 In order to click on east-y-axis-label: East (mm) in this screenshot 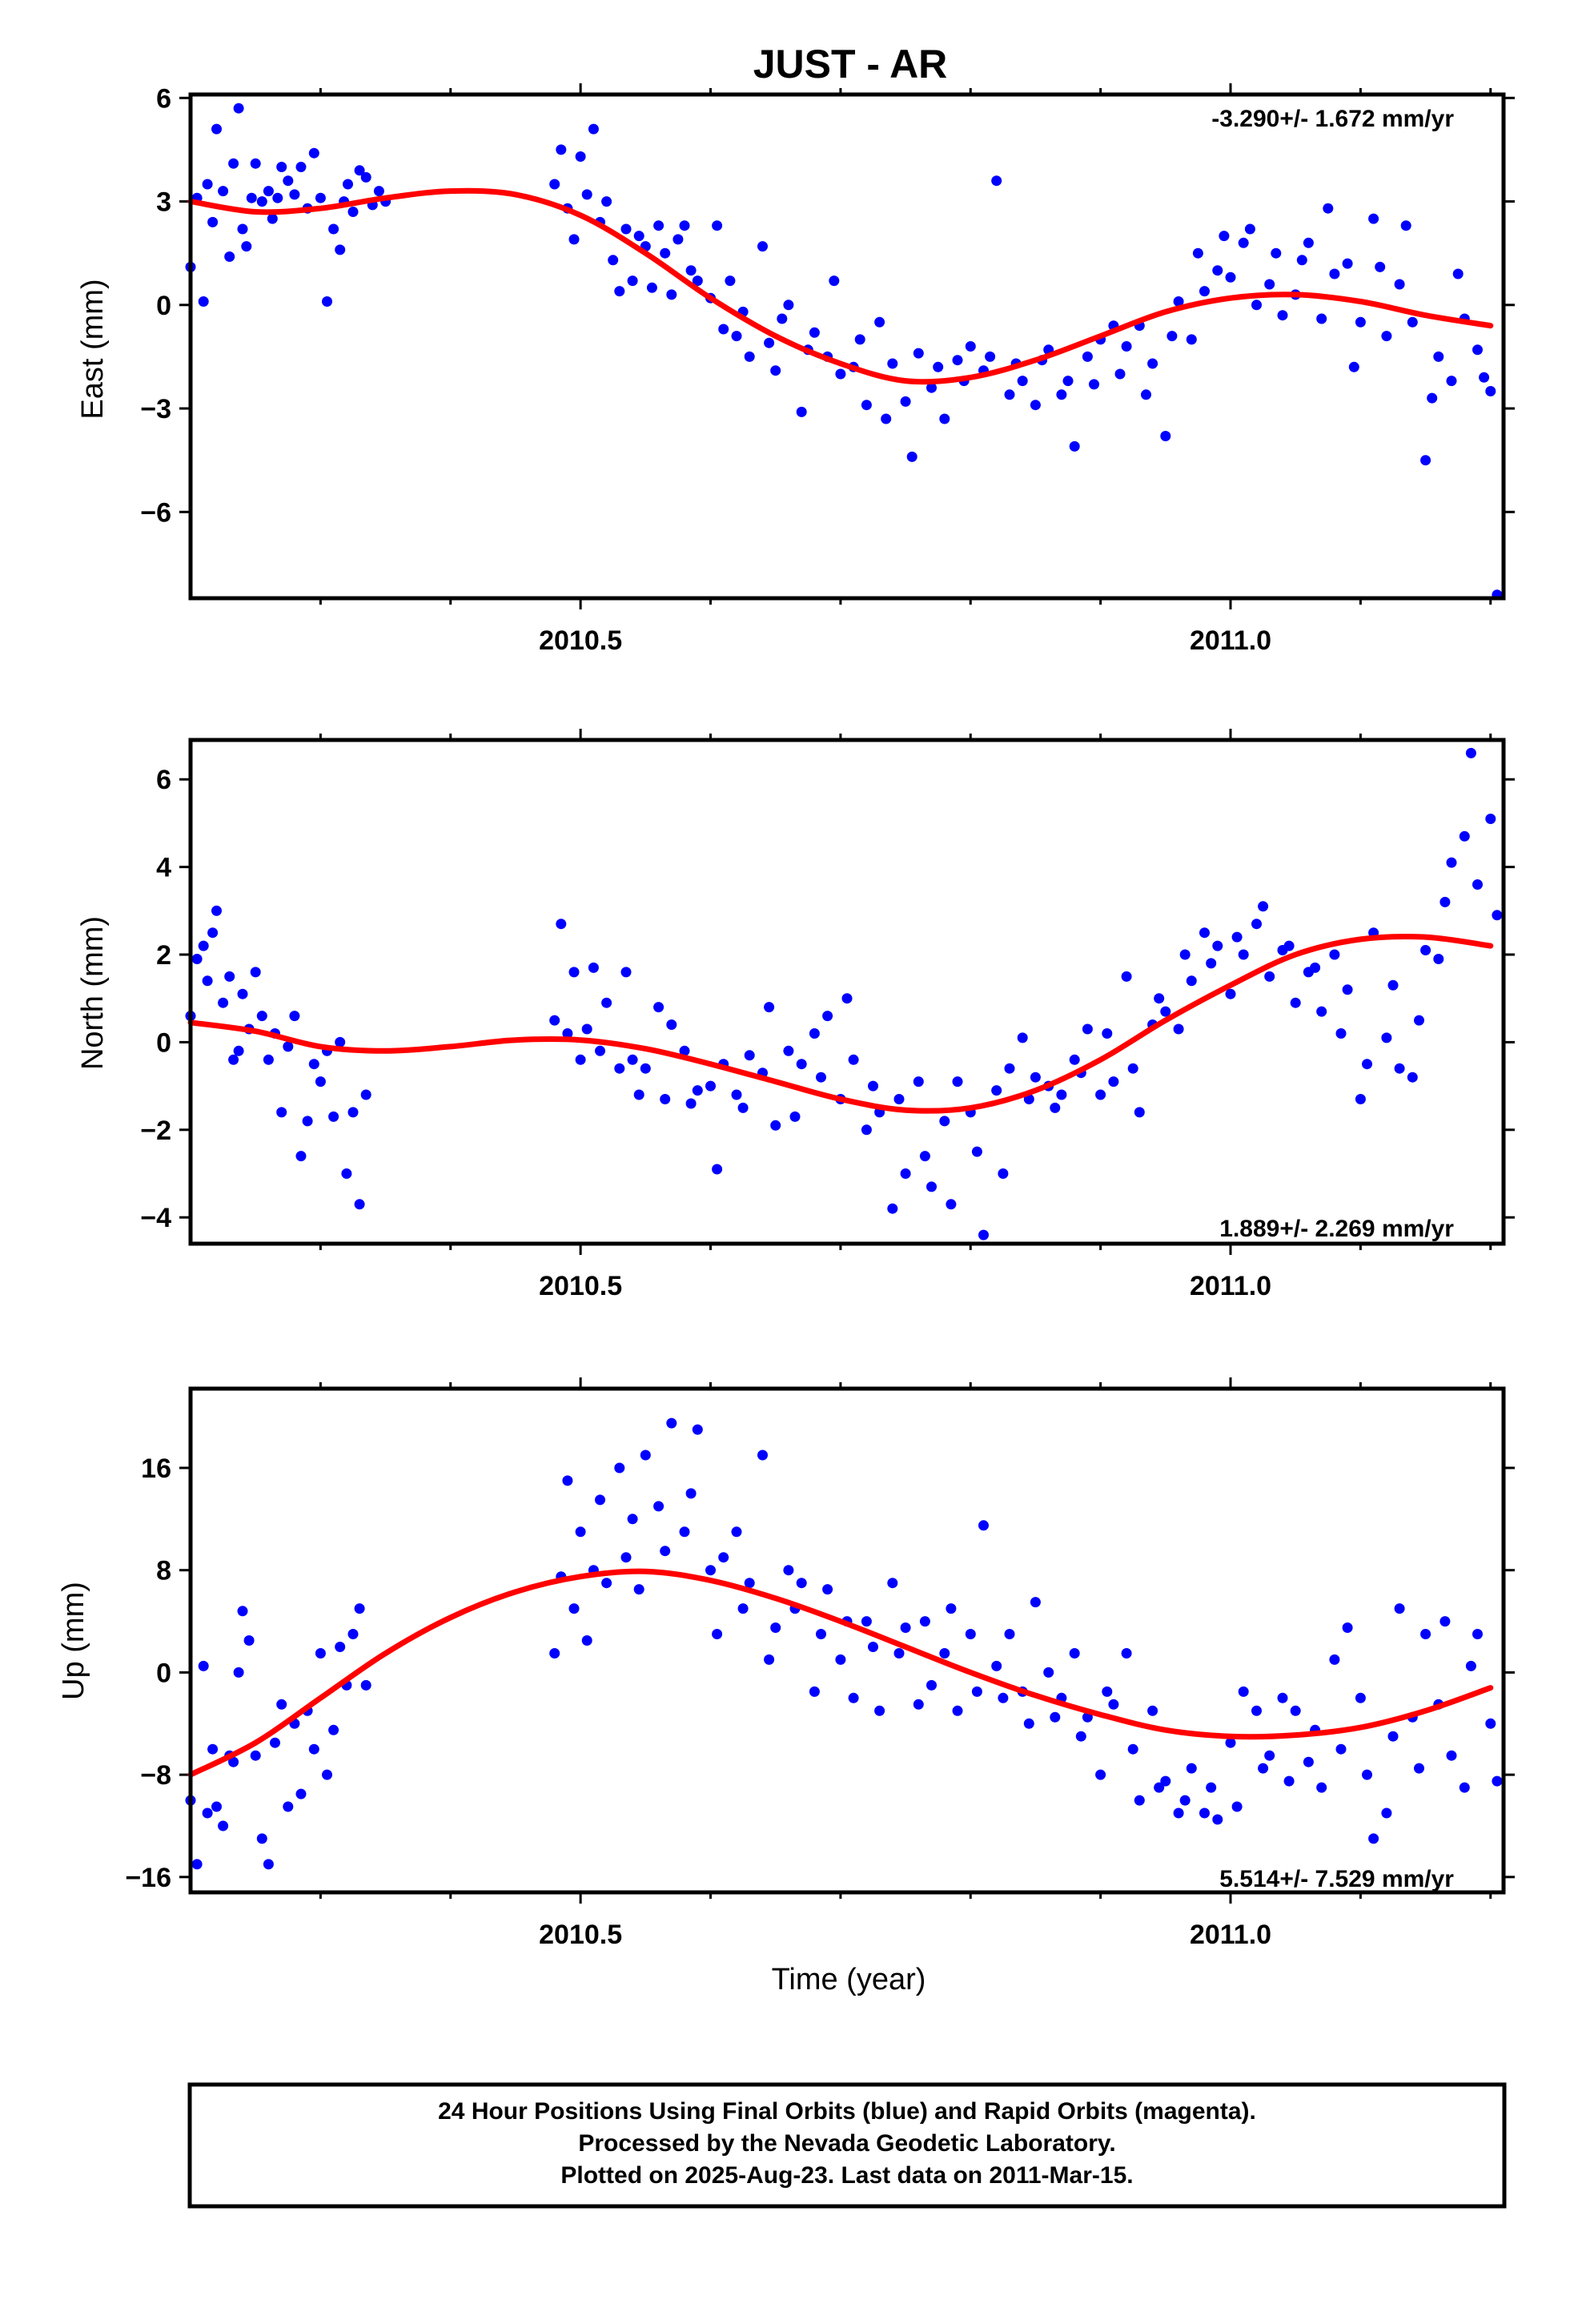, I will do `click(93, 349)`.